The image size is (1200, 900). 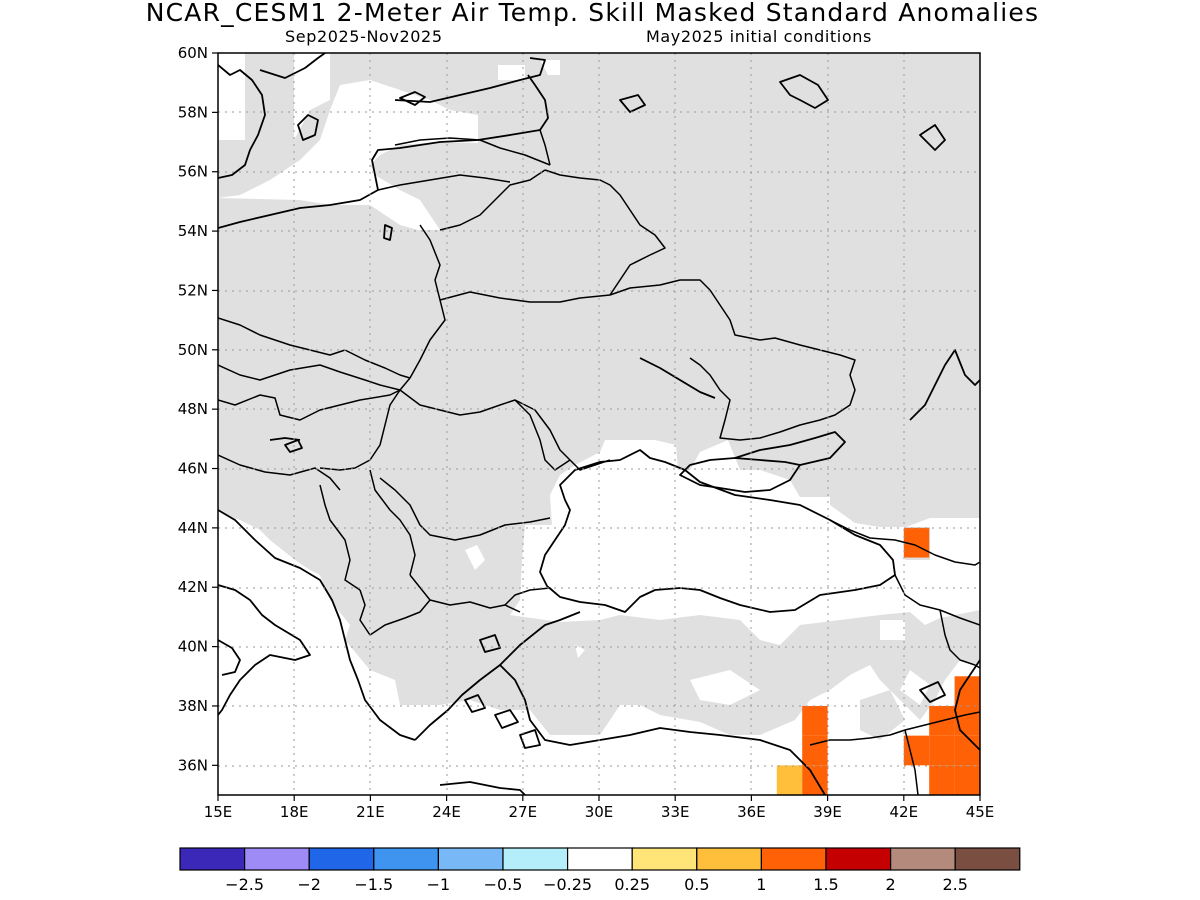 What do you see at coordinates (317, 625) in the screenshot?
I see `adriatic-coast-east` at bounding box center [317, 625].